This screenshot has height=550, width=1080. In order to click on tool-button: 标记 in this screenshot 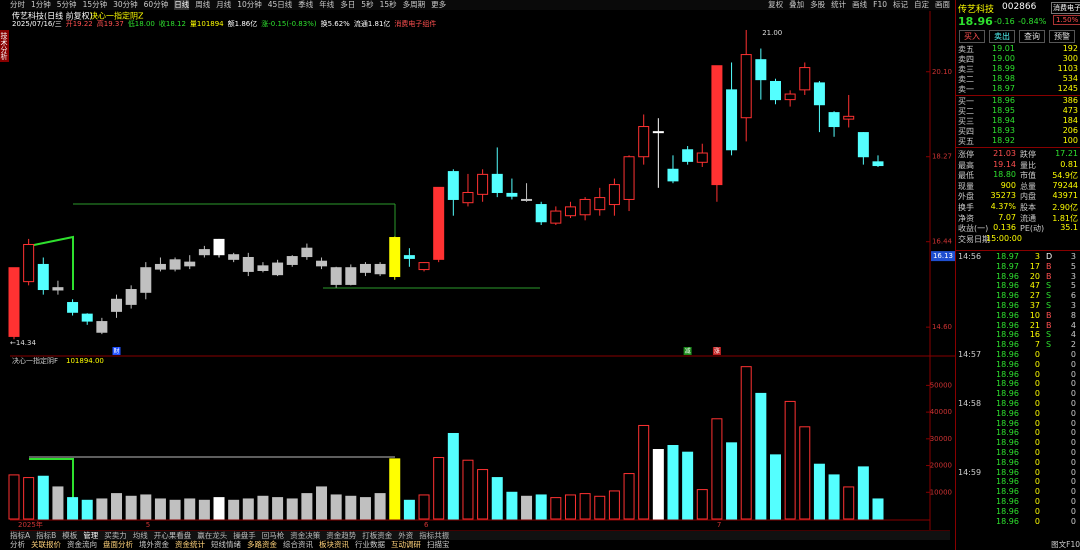, I will do `click(900, 4)`.